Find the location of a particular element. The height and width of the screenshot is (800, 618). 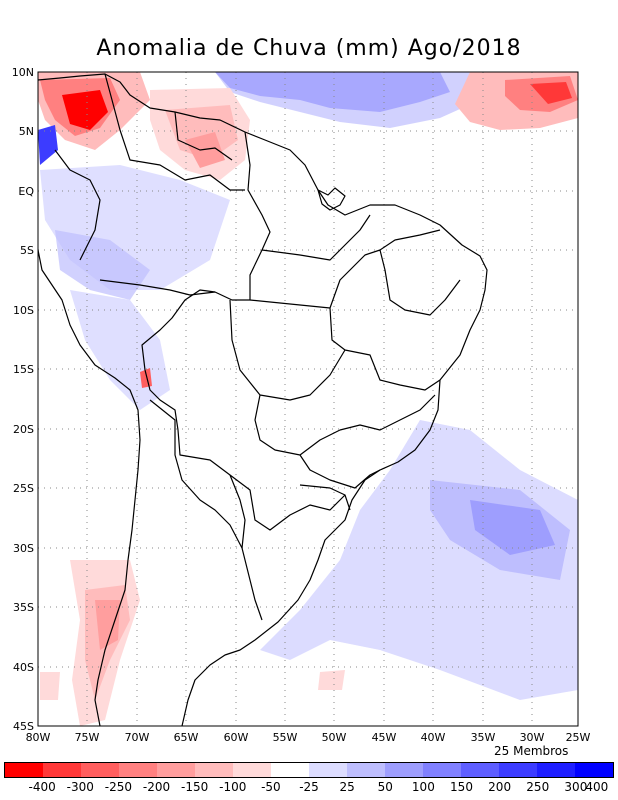

map-title: Anomalia de Chuva (mm) Ago/2018 is located at coordinates (309, 48).